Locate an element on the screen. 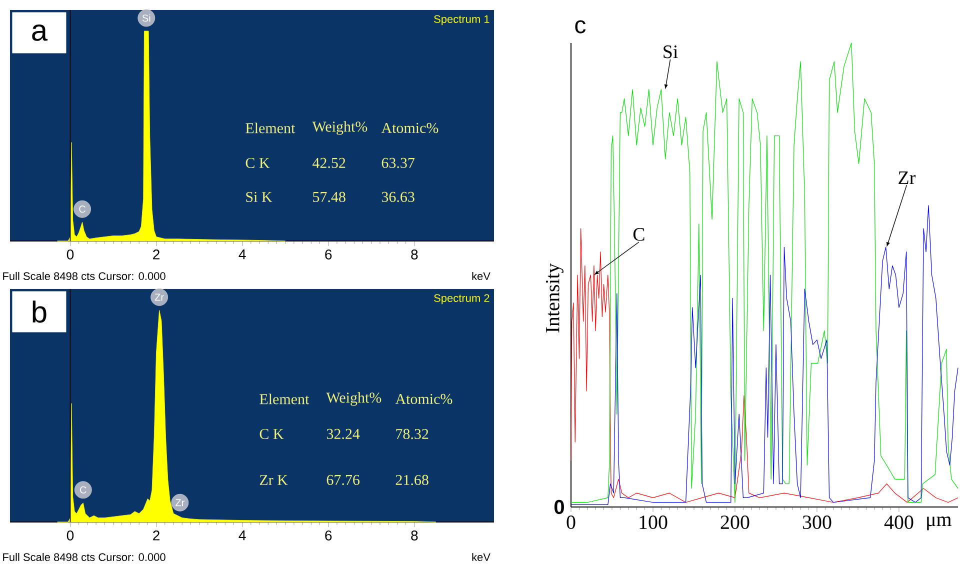 This screenshot has width=964, height=566. annotation: 42.52 is located at coordinates (329, 163).